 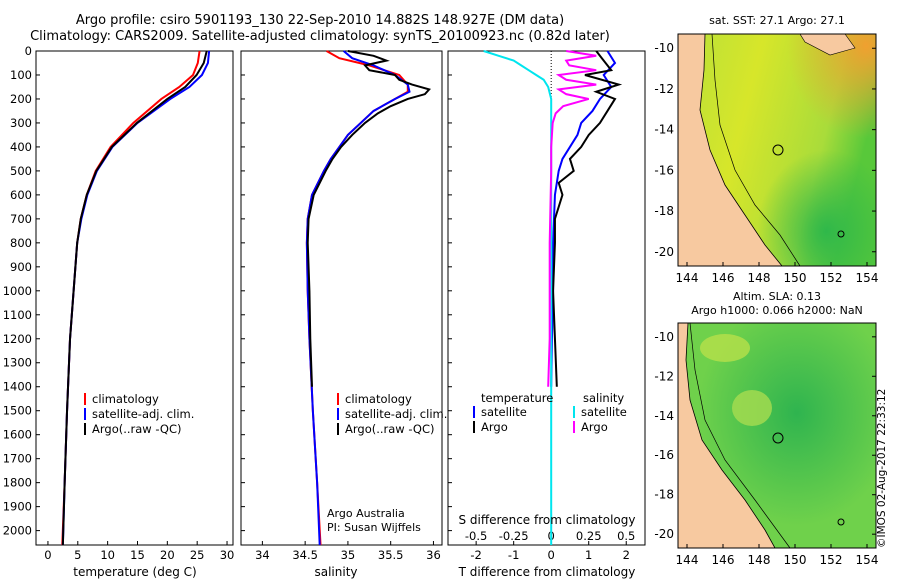 I want to click on sst-argo-position, so click(x=778, y=150).